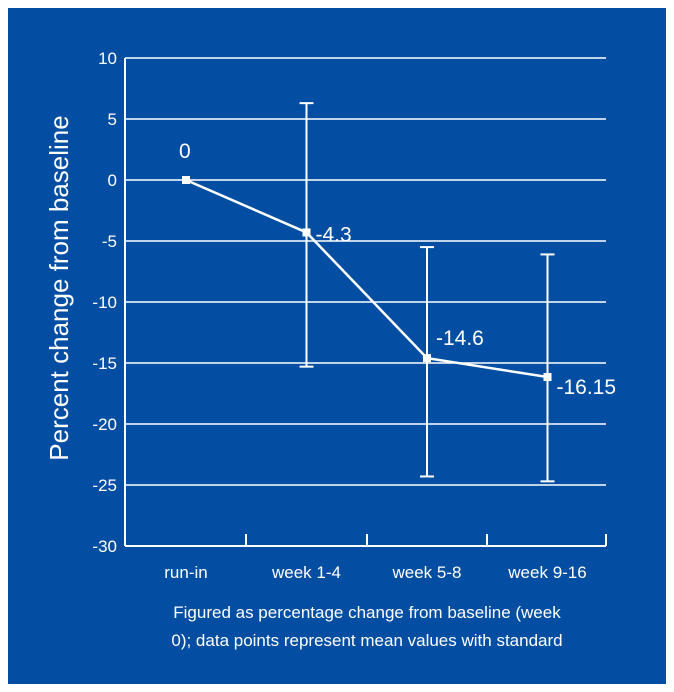 The height and width of the screenshot is (692, 674). Describe the element at coordinates (427, 572) in the screenshot. I see `x-tick-label: week 5-8` at that location.